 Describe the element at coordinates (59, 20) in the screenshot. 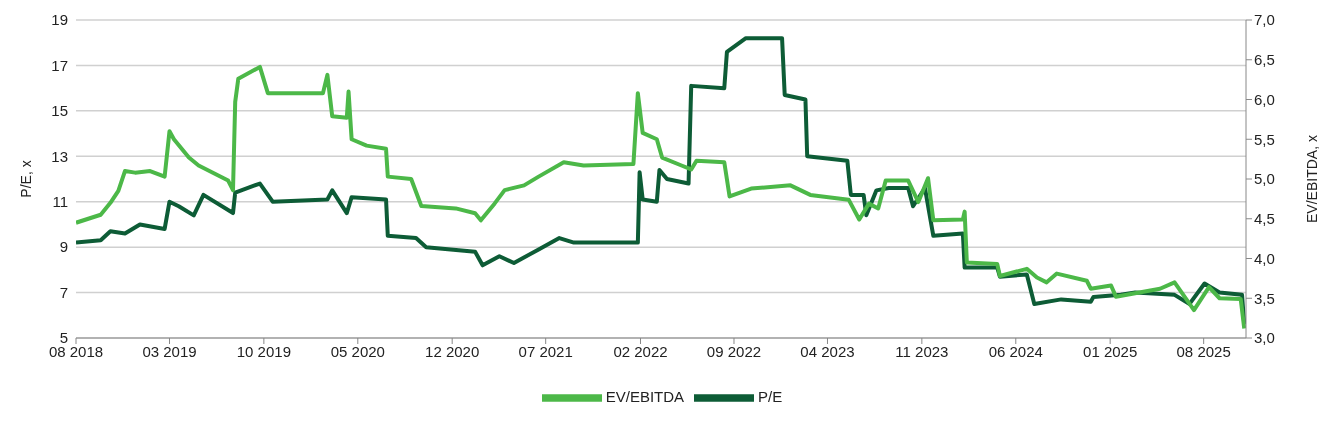

I see `y-tick-label: 19` at that location.